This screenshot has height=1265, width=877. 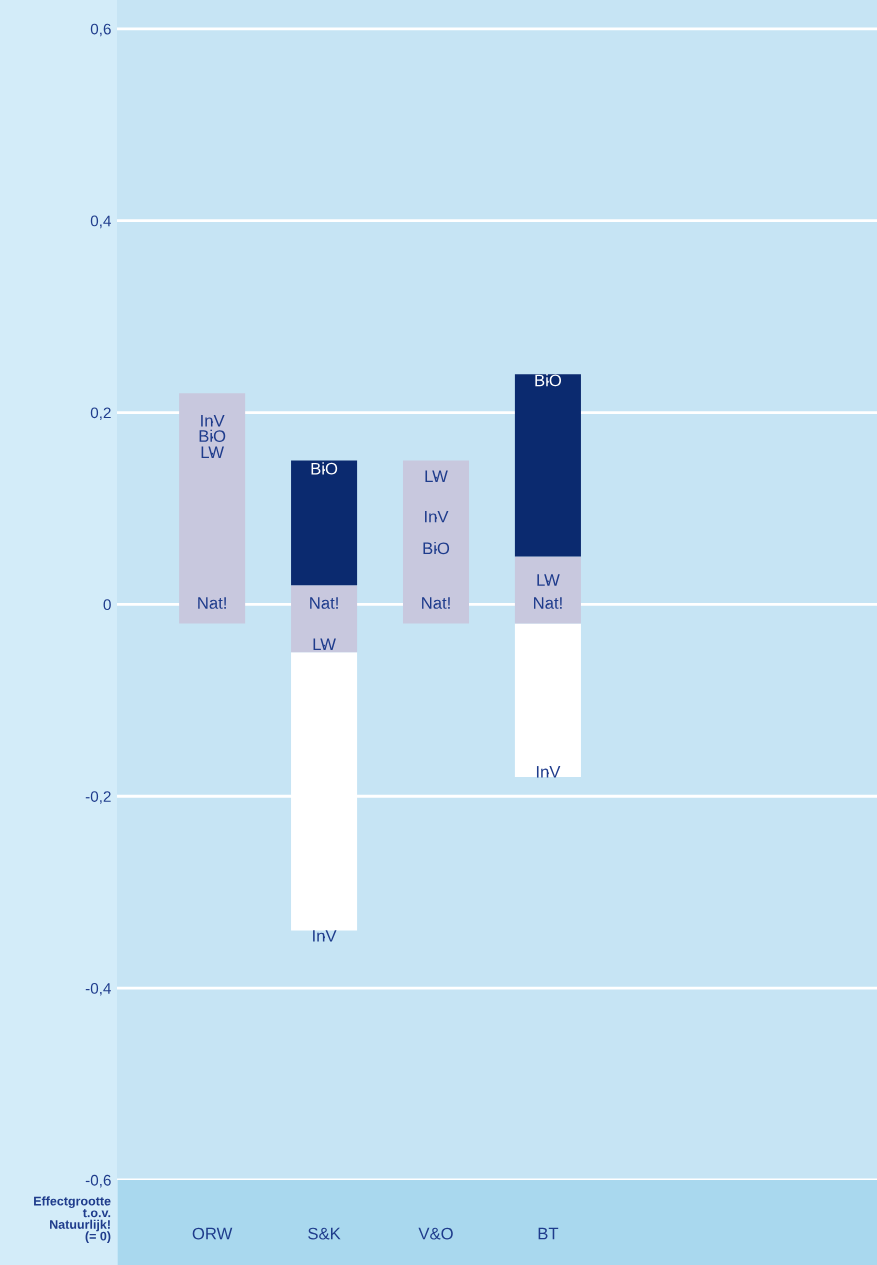 What do you see at coordinates (548, 772) in the screenshot?
I see `series-label: InV` at bounding box center [548, 772].